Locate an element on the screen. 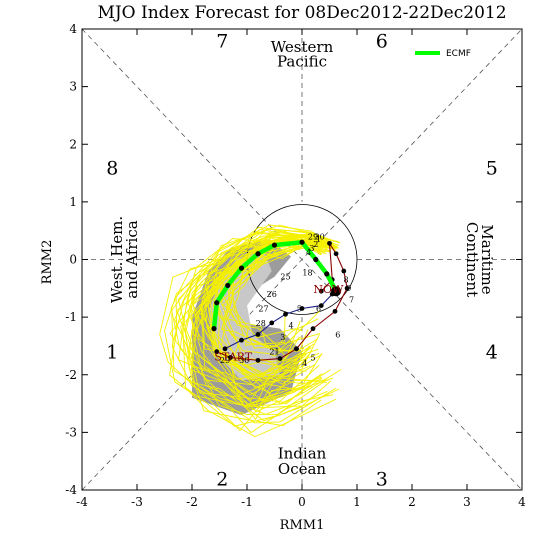 Image resolution: width=547 pixels, height=547 pixels. x-tick-label: 4 is located at coordinates (522, 502).